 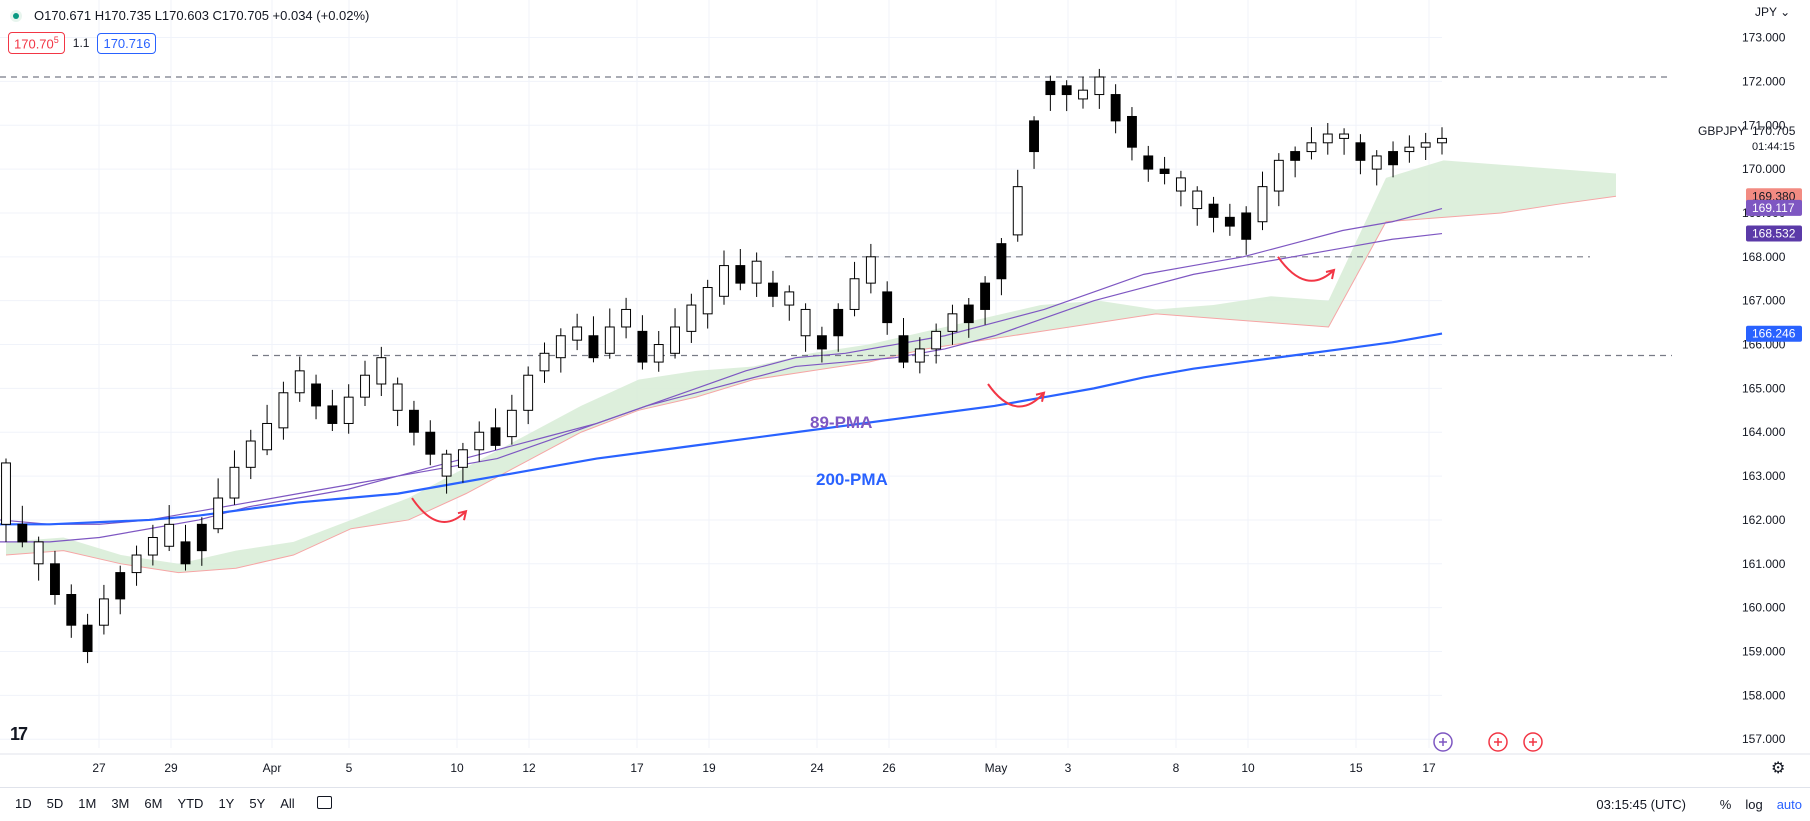 What do you see at coordinates (23, 803) in the screenshot?
I see `range-1d-button: 1D` at bounding box center [23, 803].